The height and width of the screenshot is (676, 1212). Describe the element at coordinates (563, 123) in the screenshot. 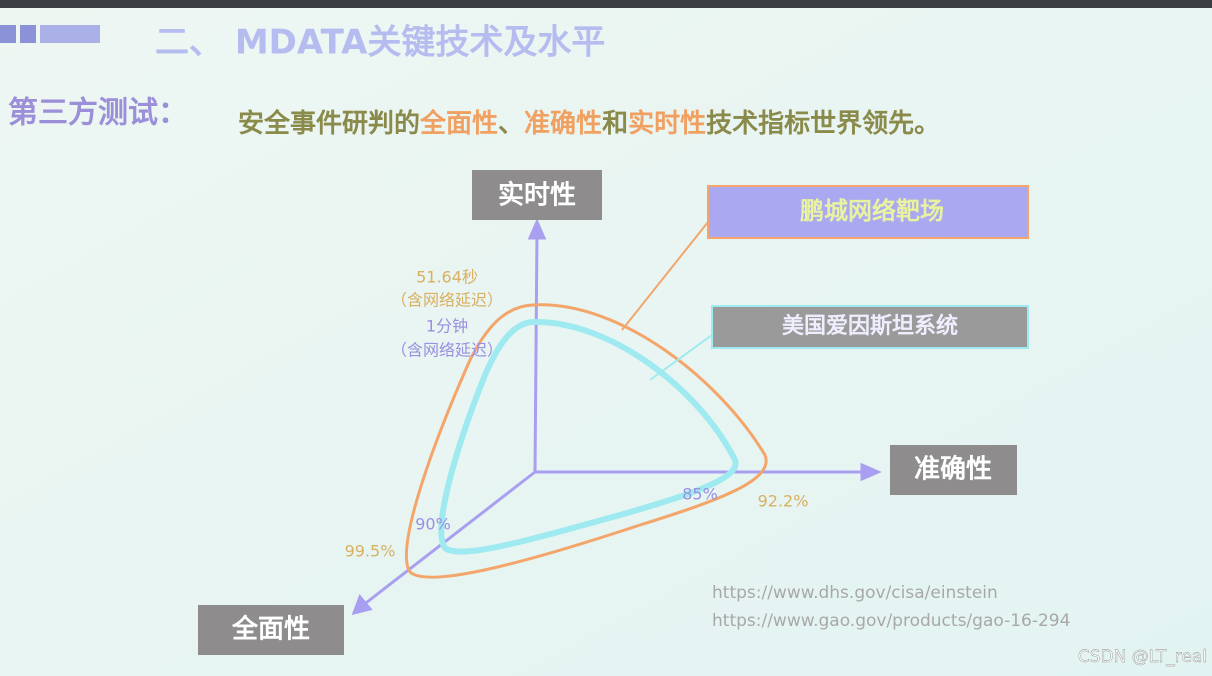

I see `subtitle-part: 准确性` at that location.